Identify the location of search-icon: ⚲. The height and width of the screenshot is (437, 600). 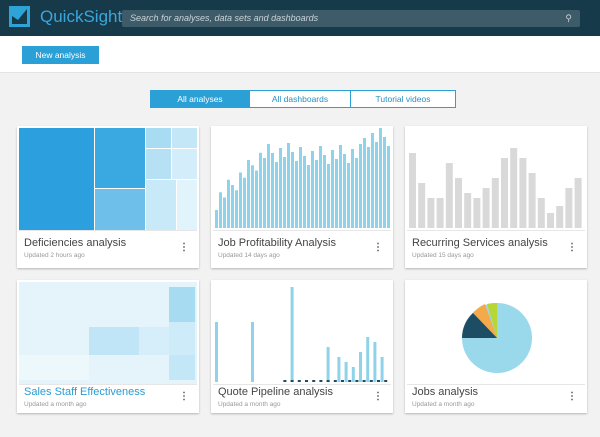
(568, 18).